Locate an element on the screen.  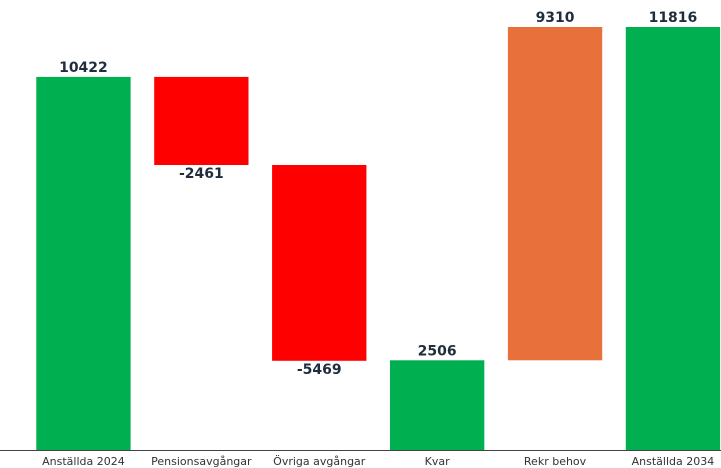
data-label: -5469 is located at coordinates (319, 370).